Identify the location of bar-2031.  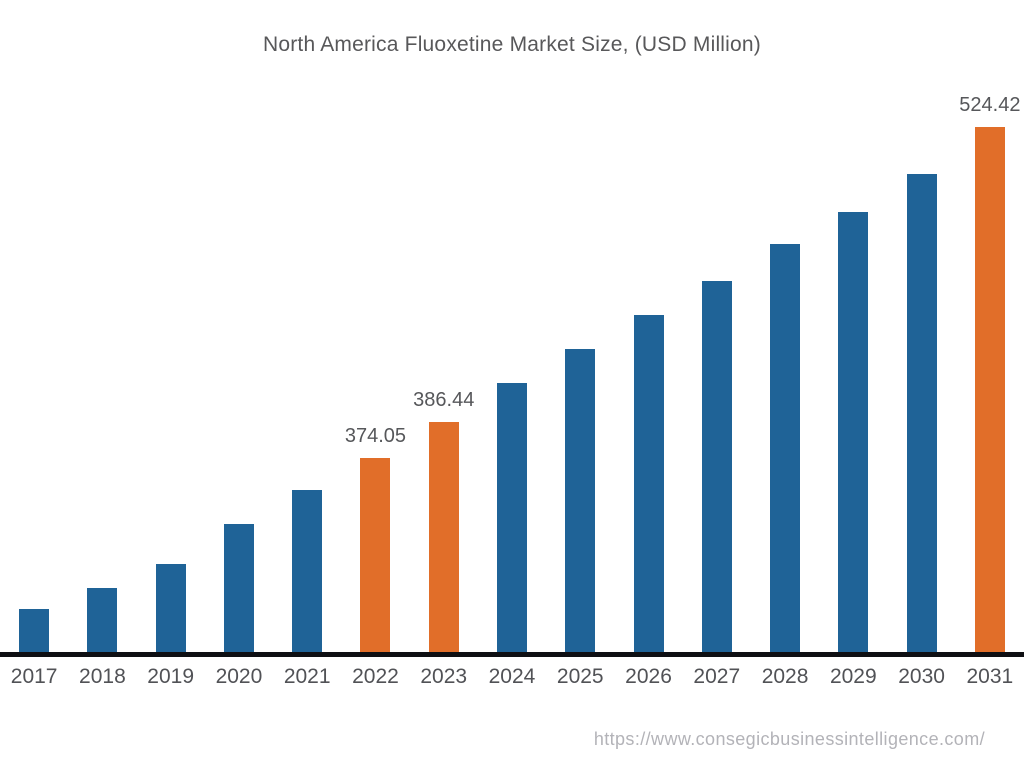
(989, 389).